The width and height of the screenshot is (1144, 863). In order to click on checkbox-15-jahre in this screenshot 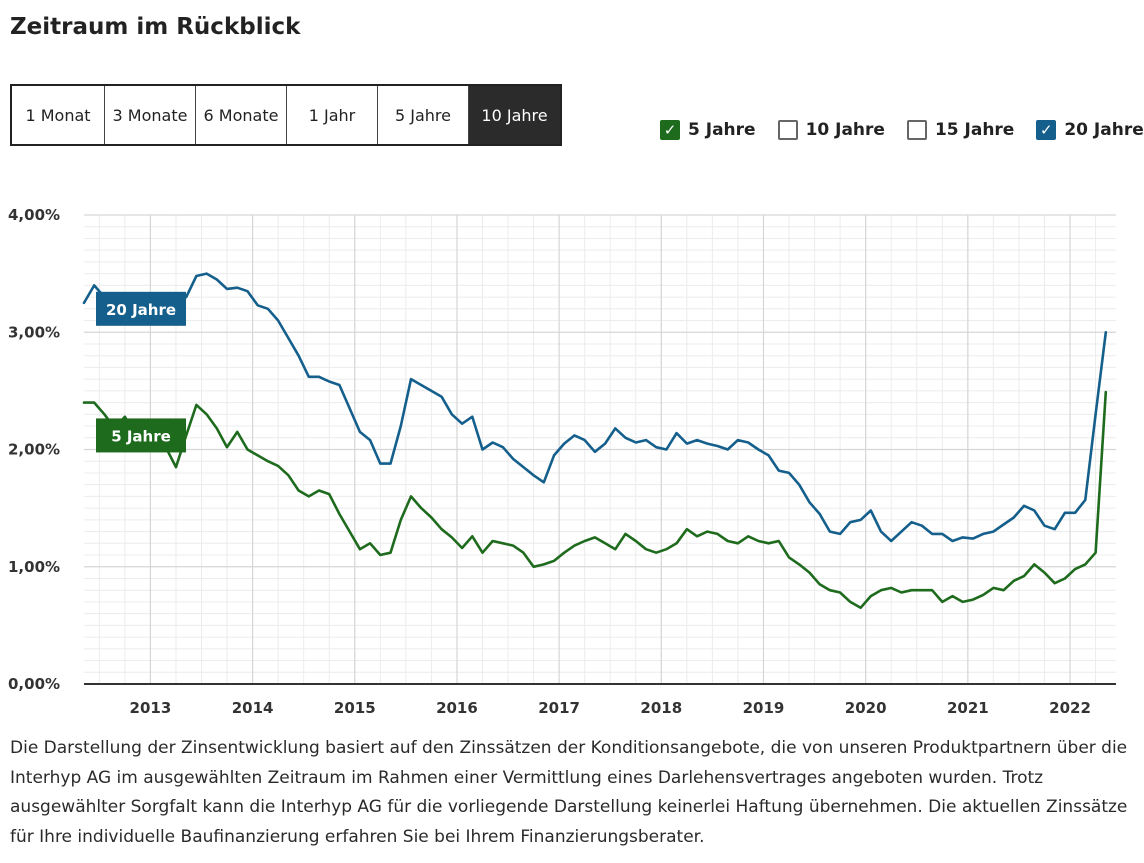, I will do `click(916, 130)`.